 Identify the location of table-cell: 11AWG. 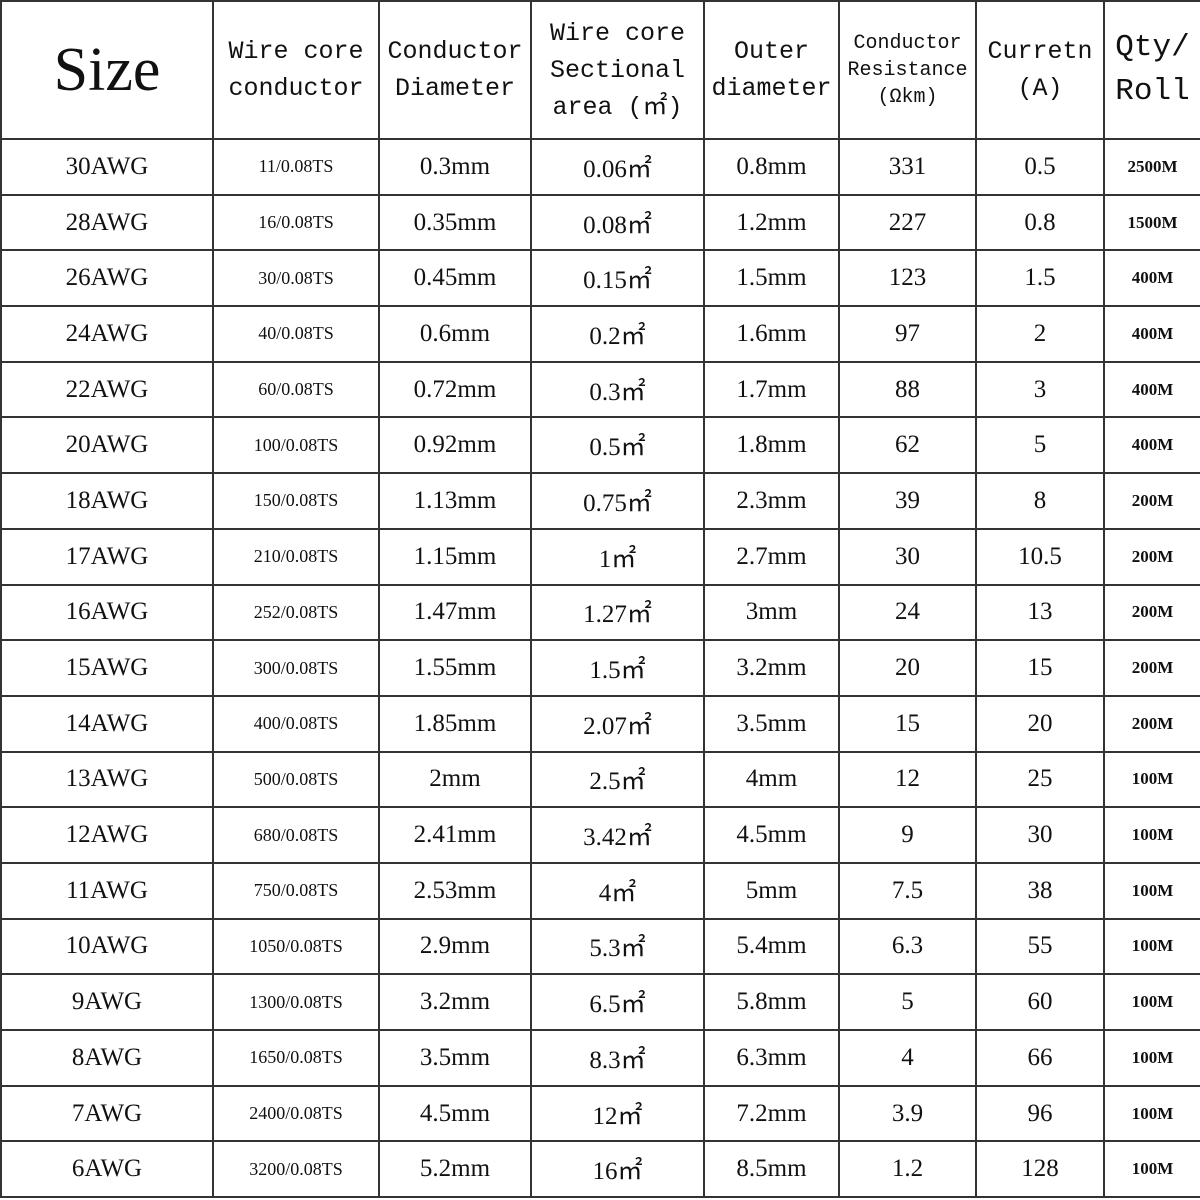
(107, 890).